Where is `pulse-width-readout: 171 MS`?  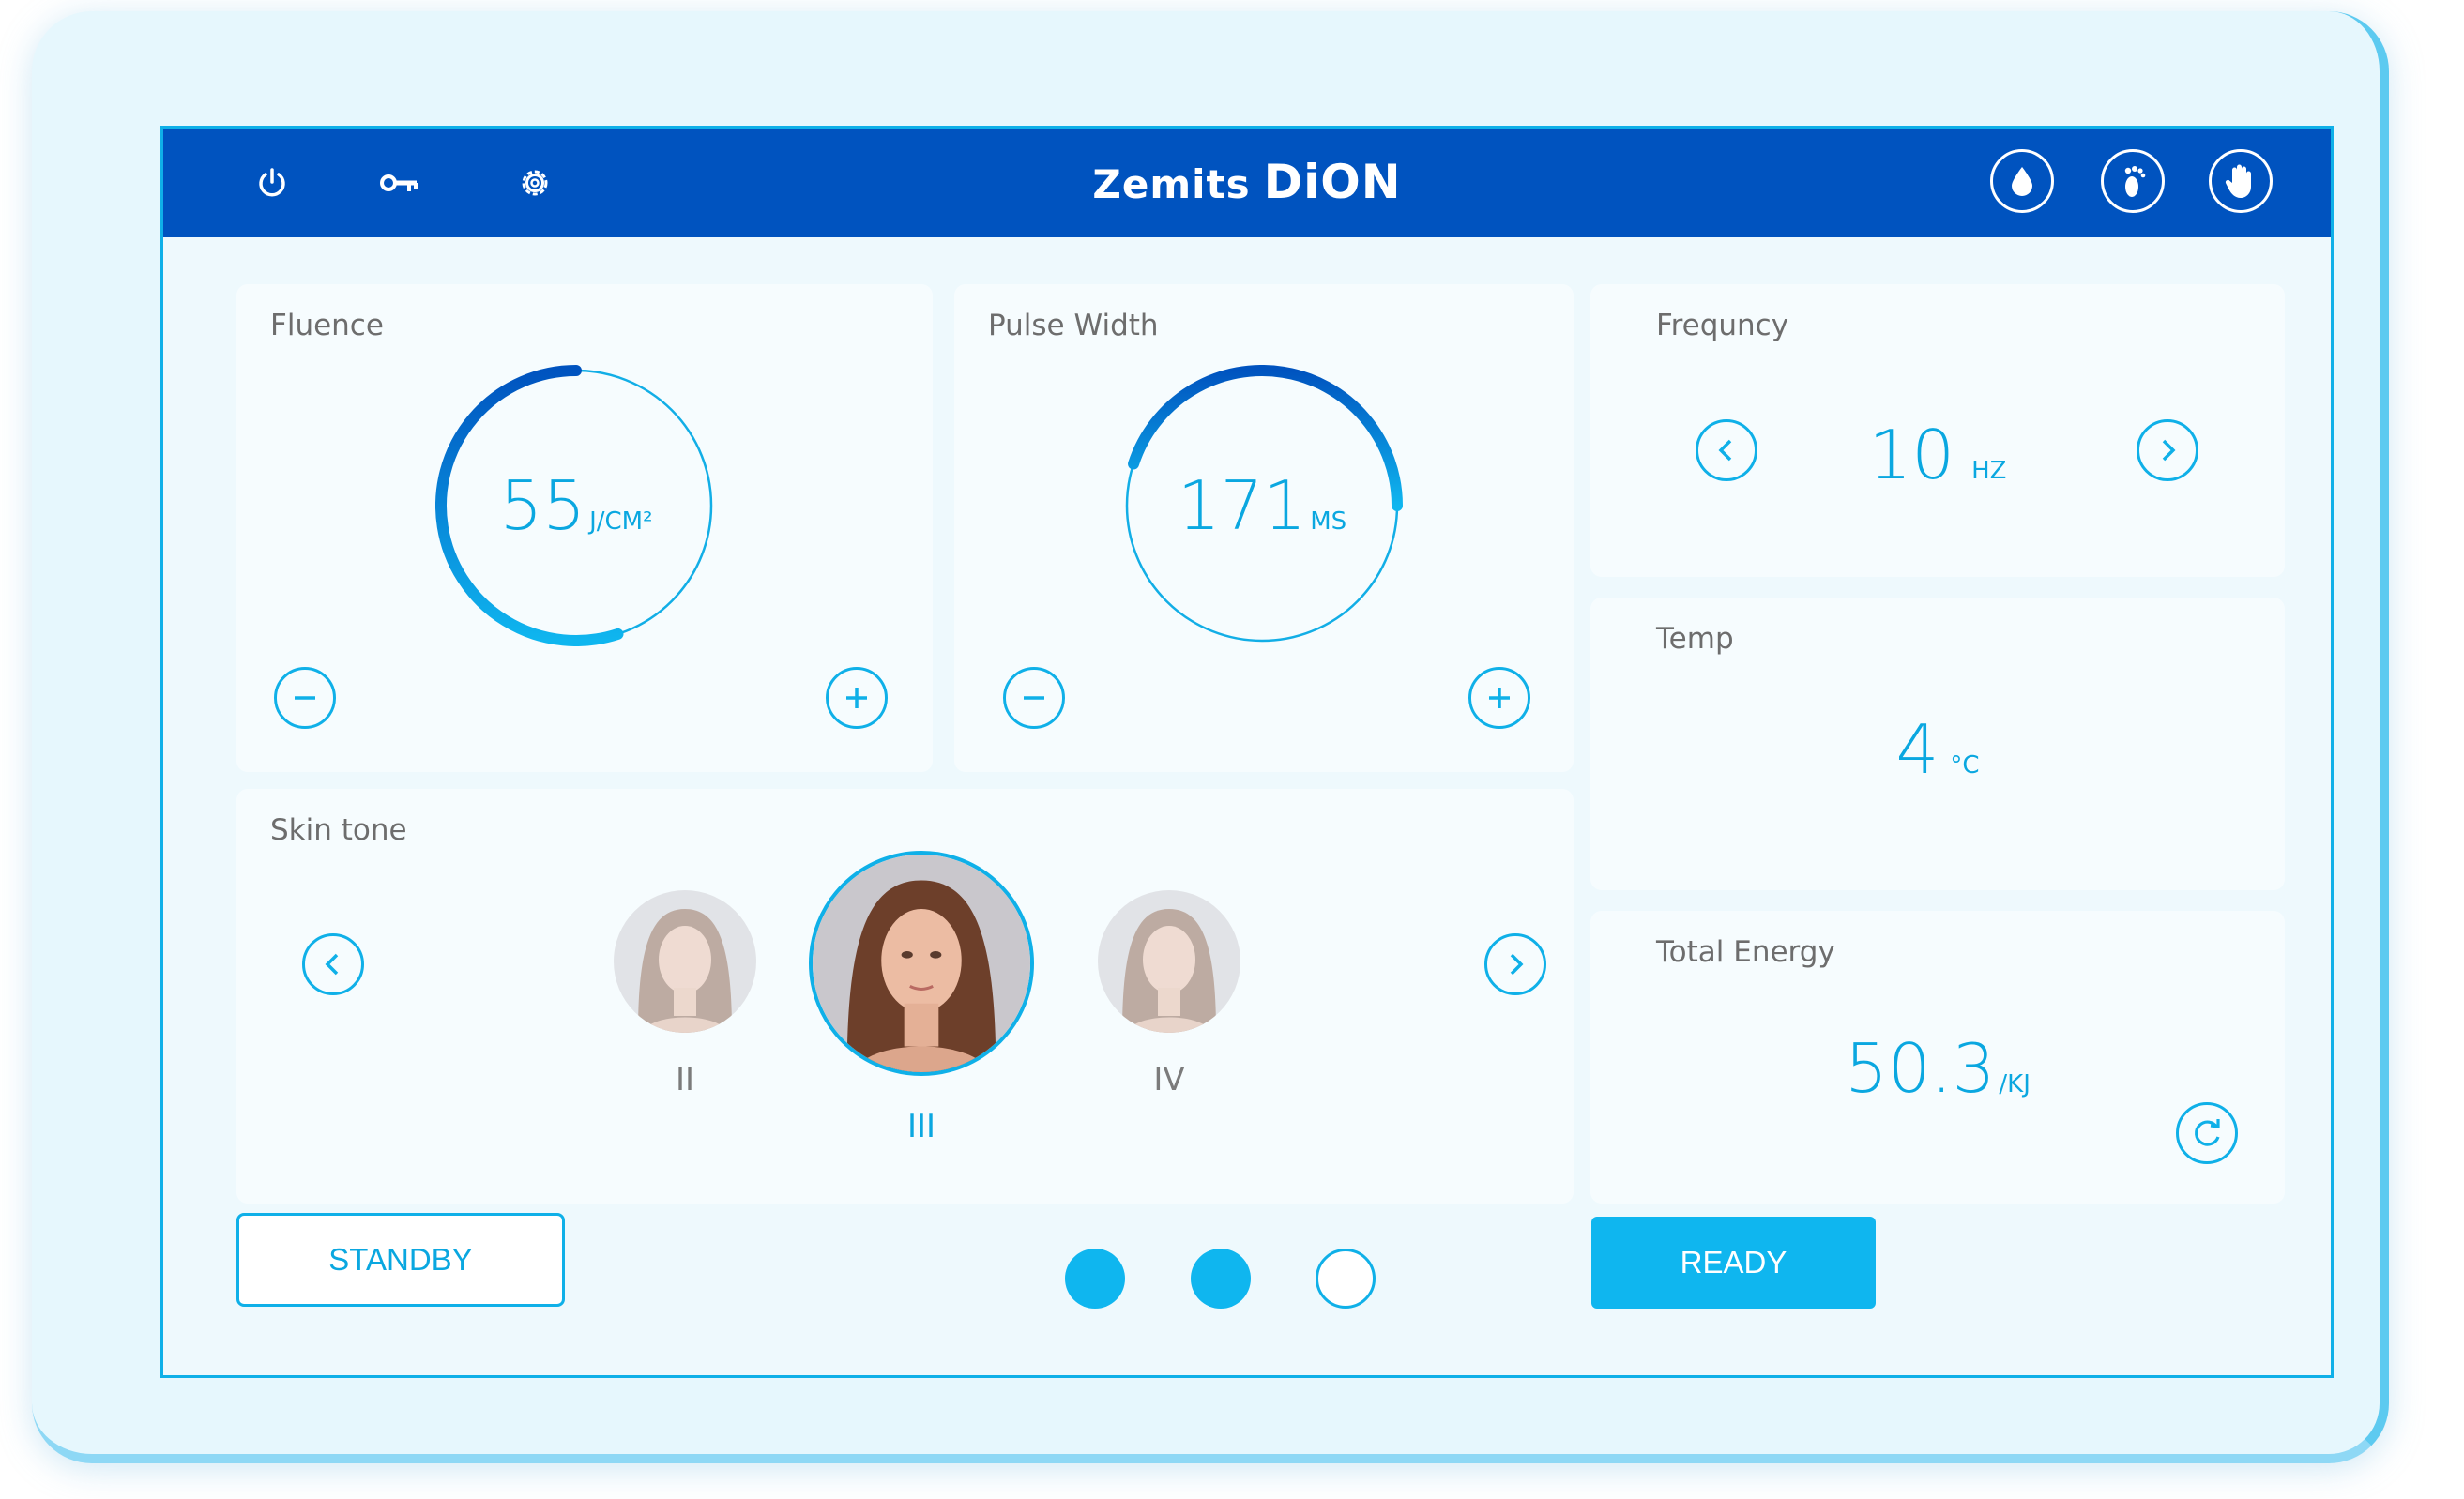 pulse-width-readout: 171 MS is located at coordinates (1262, 505).